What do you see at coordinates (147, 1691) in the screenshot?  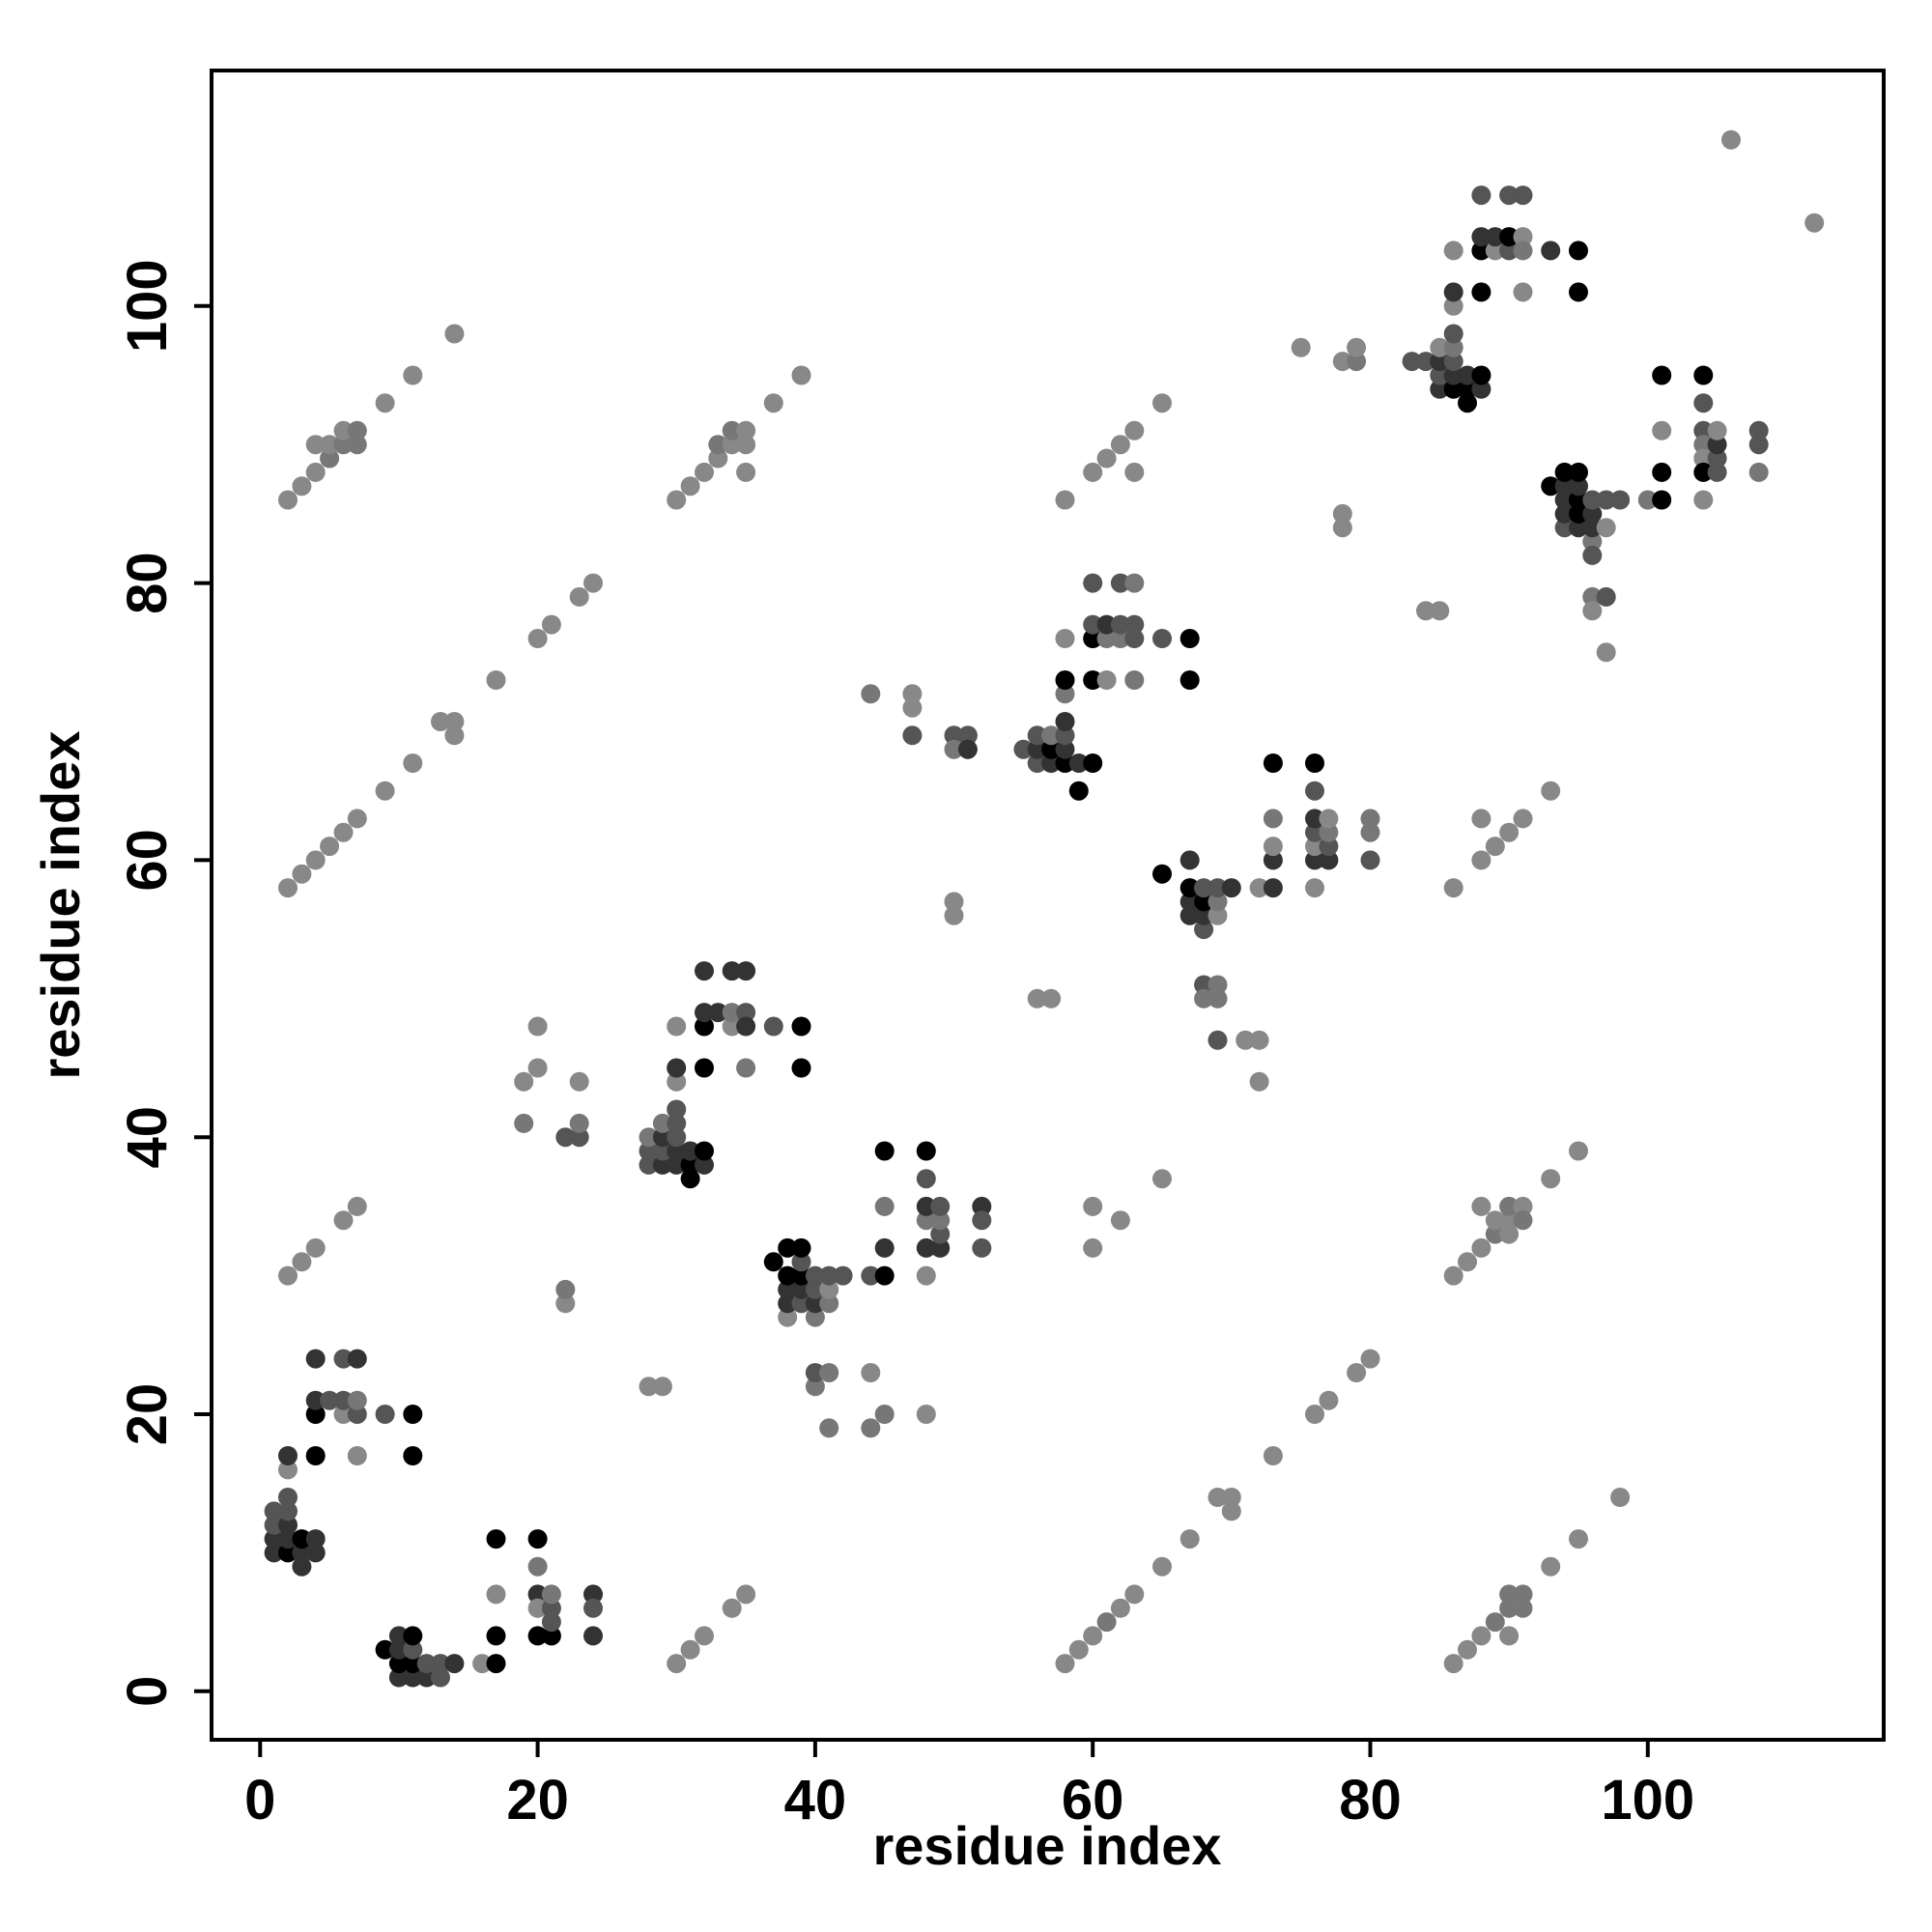 I see `y-tick-label: 0` at bounding box center [147, 1691].